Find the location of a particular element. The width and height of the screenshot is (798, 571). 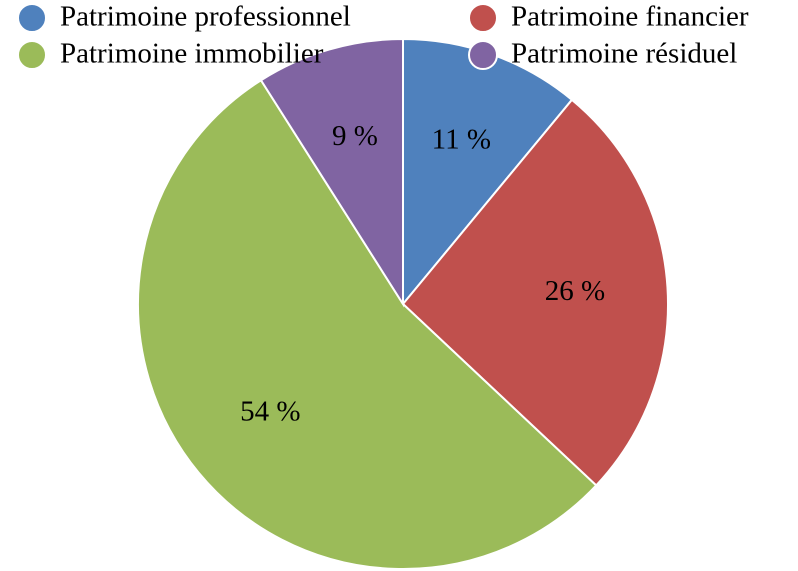

data-label: 11 % is located at coordinates (461, 140).